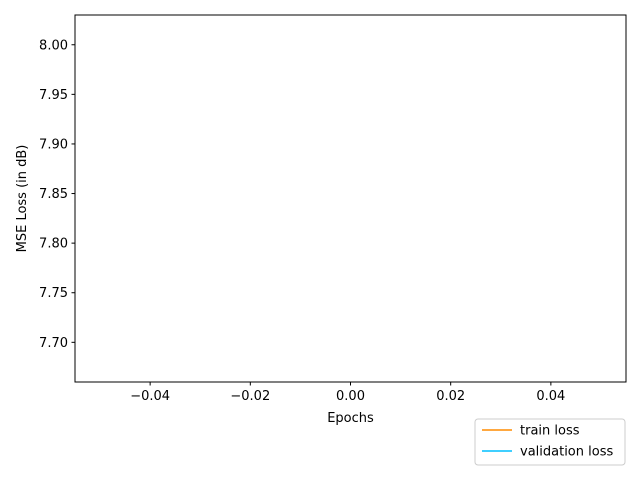  Describe the element at coordinates (22, 199) in the screenshot. I see `y-axis-label: MSE Loss (in dB)` at that location.